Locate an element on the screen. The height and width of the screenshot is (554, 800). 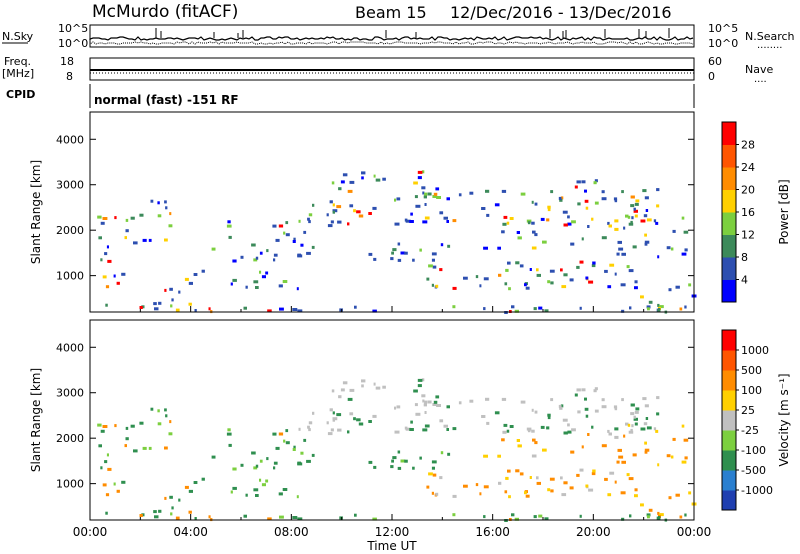
y-tick-label: 2000 is located at coordinates (70, 438).